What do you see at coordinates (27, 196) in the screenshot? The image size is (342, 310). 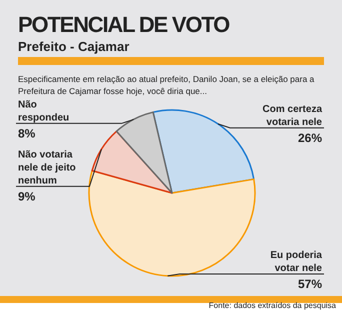 I see `data-label: 9%` at bounding box center [27, 196].